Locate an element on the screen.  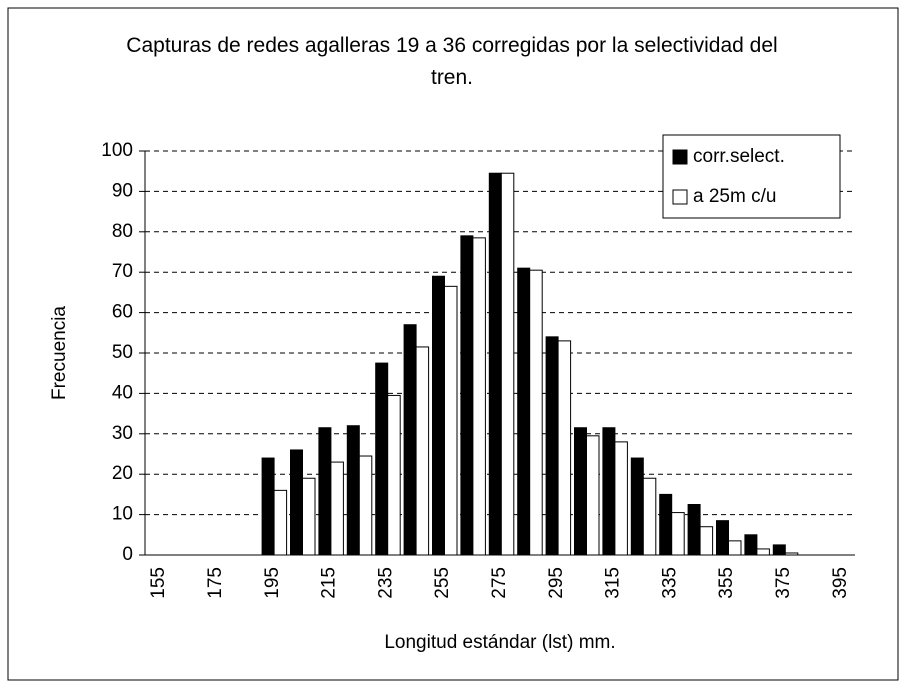
x-tick-label: 375 is located at coordinates (783, 583).